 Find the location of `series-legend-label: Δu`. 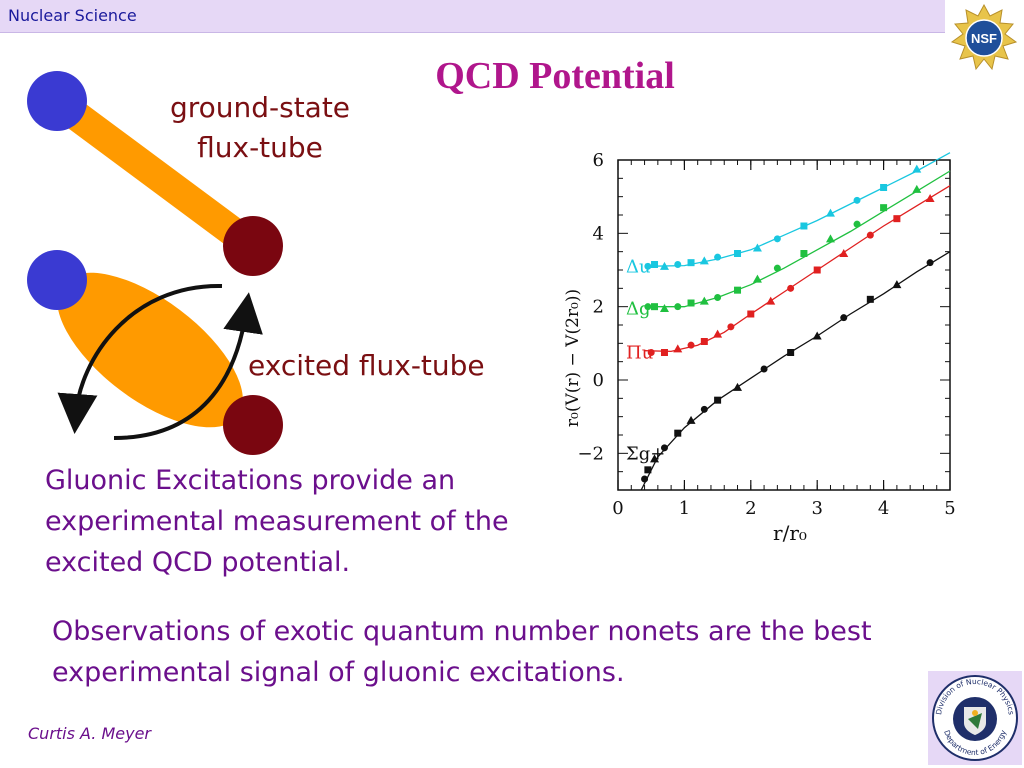

series-legend-label: Δu is located at coordinates (638, 266).